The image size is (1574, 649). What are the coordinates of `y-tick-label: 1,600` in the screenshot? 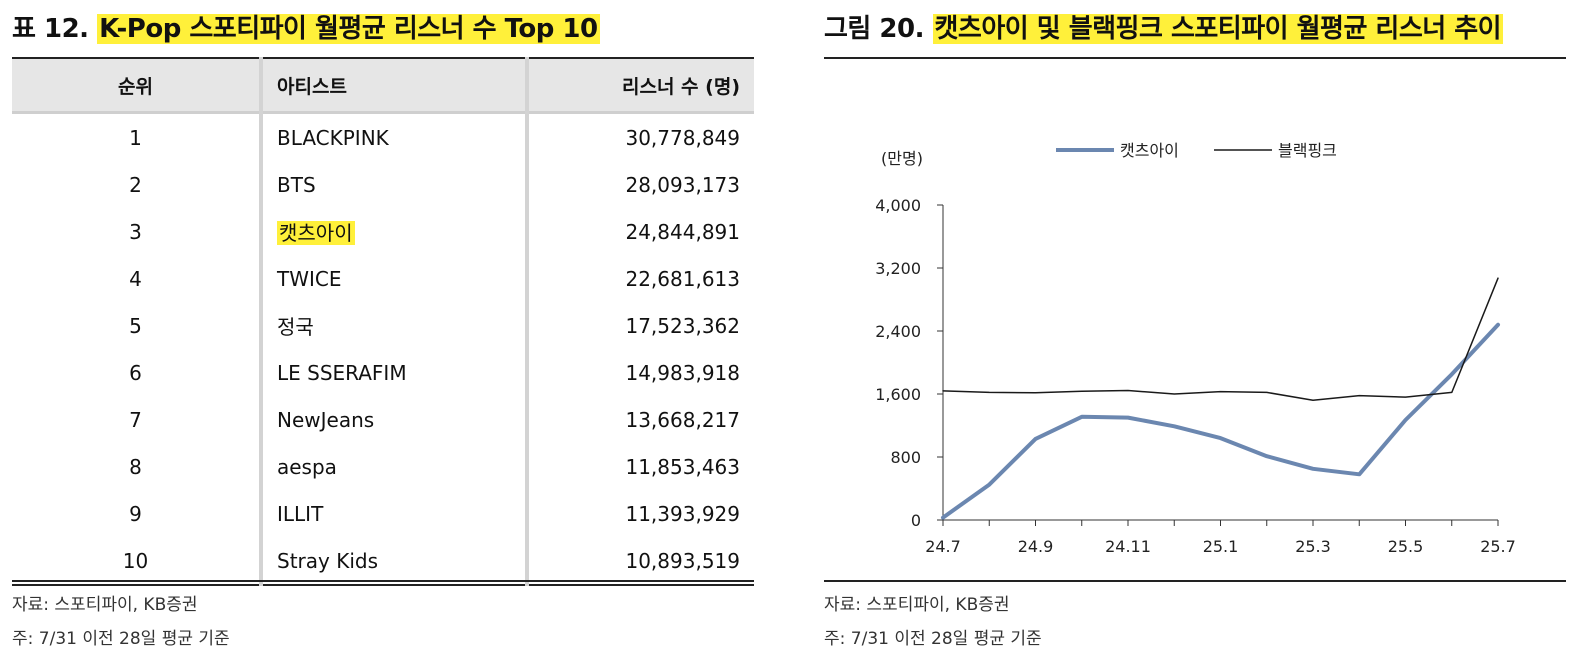 It's located at (898, 394).